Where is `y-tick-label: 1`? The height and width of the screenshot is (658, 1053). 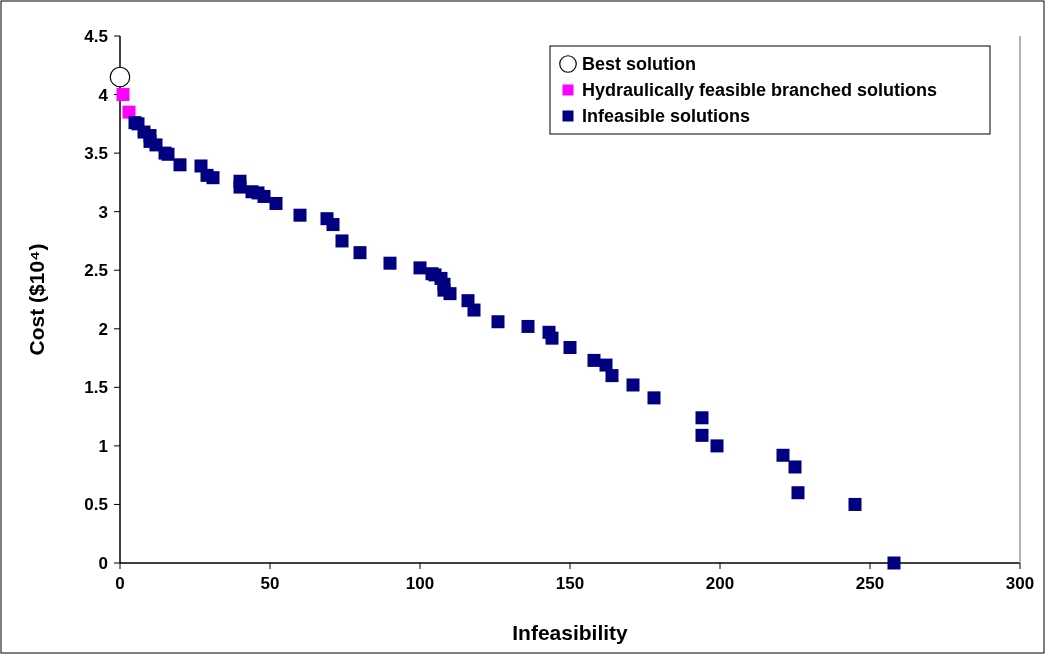 y-tick-label: 1 is located at coordinates (103, 446).